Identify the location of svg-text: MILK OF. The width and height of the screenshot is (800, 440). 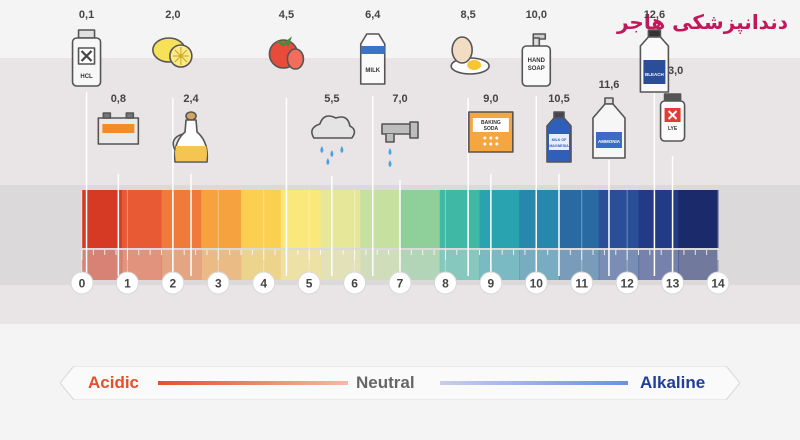
(560, 140).